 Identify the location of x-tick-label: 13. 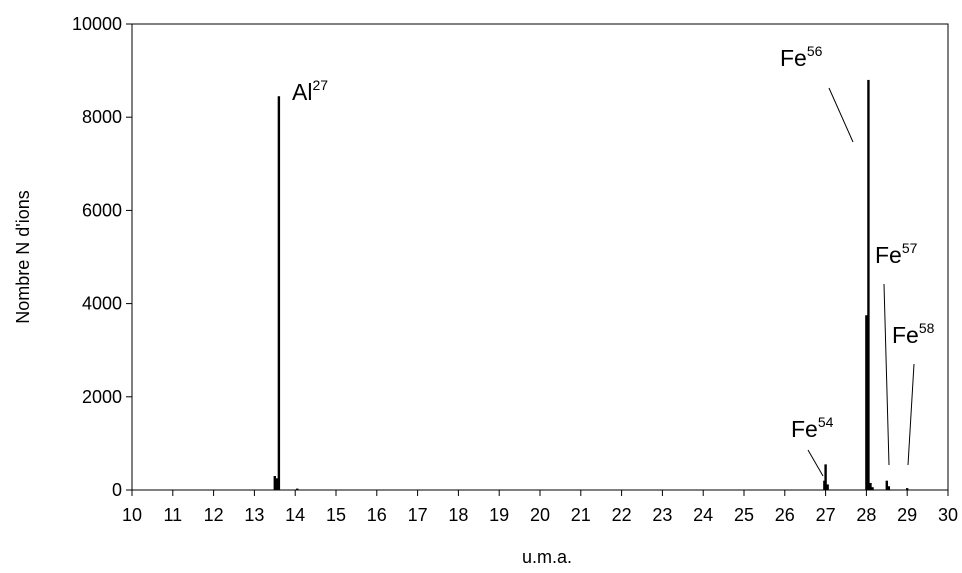
(254, 515).